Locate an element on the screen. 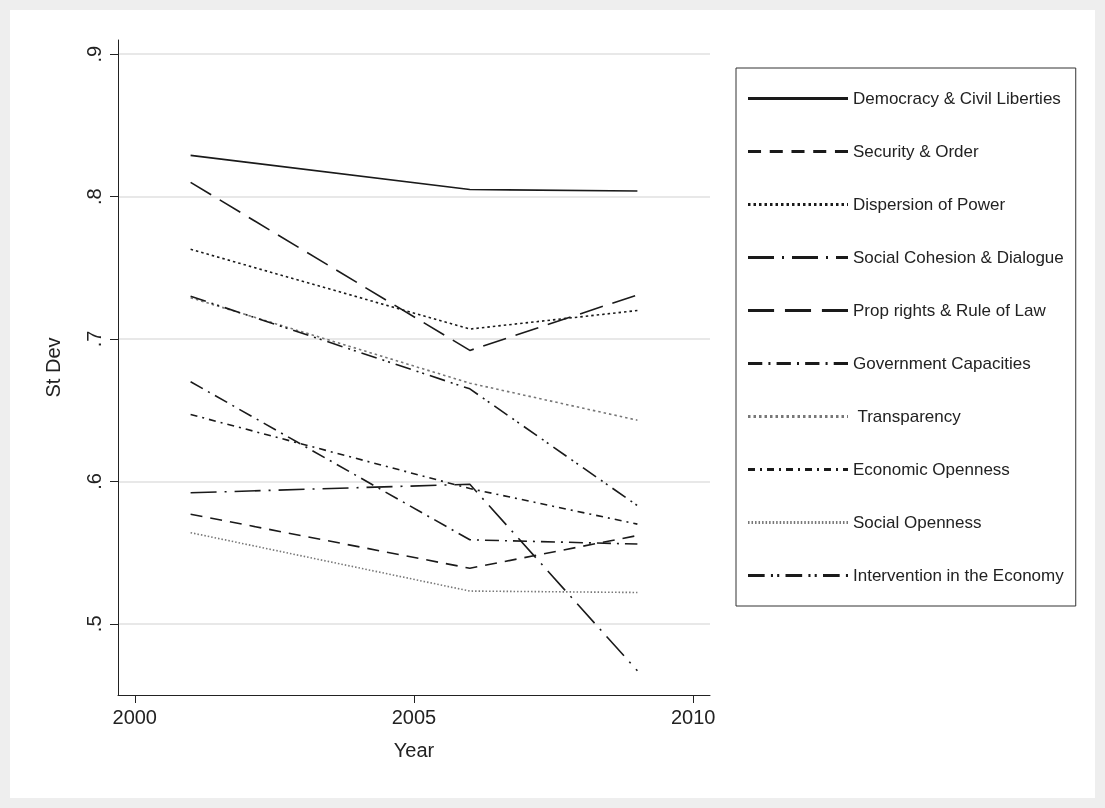 The height and width of the screenshot is (808, 1105). legend-label: Dispersion of Power is located at coordinates (929, 204).